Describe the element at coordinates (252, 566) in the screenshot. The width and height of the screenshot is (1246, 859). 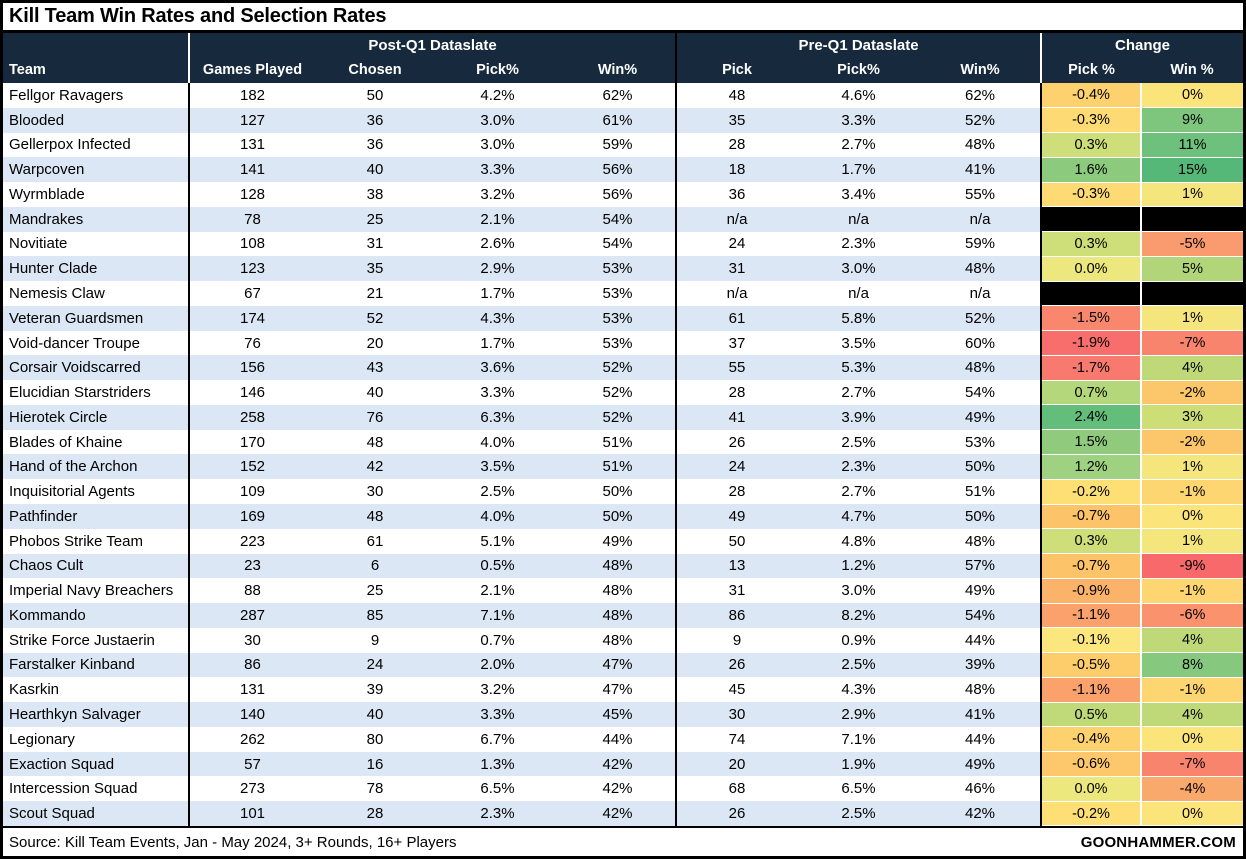
I see `games-played-cell: 23` at that location.